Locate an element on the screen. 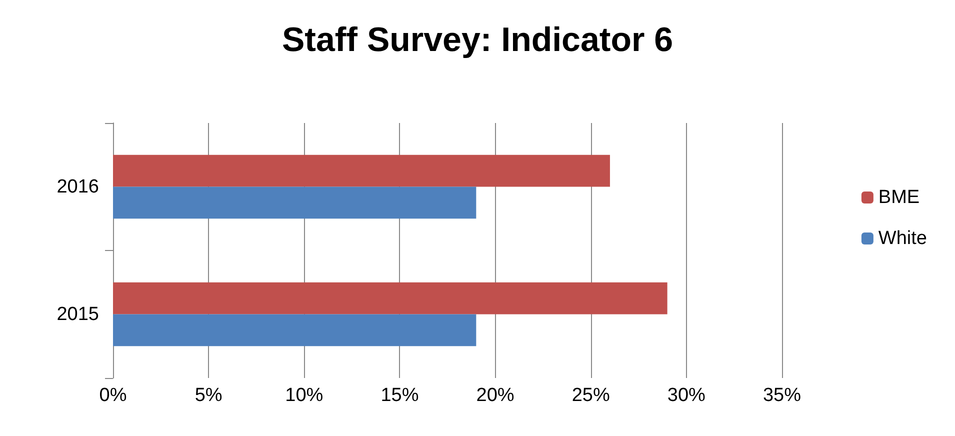  x-tick-label: 25% is located at coordinates (591, 395).